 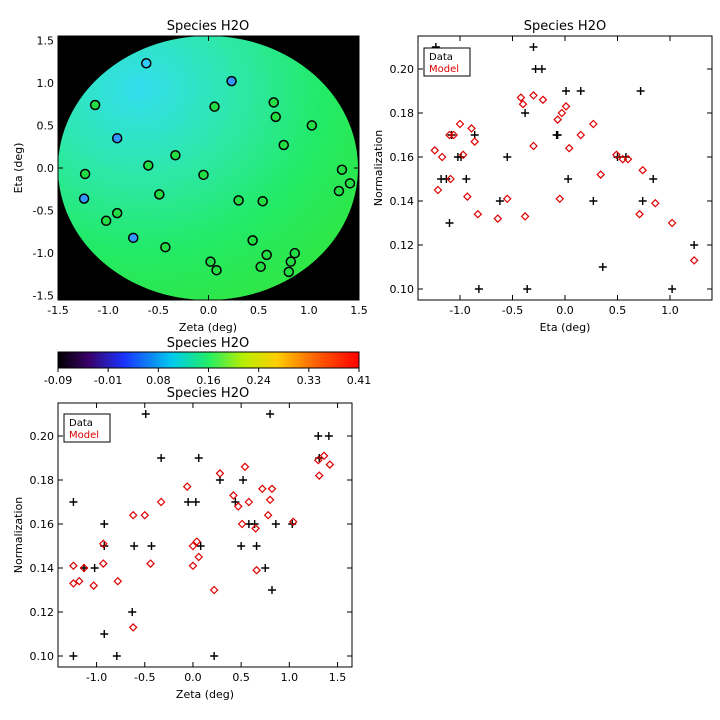 I want to click on colorbar-tick-label: 0.16, so click(x=208, y=380).